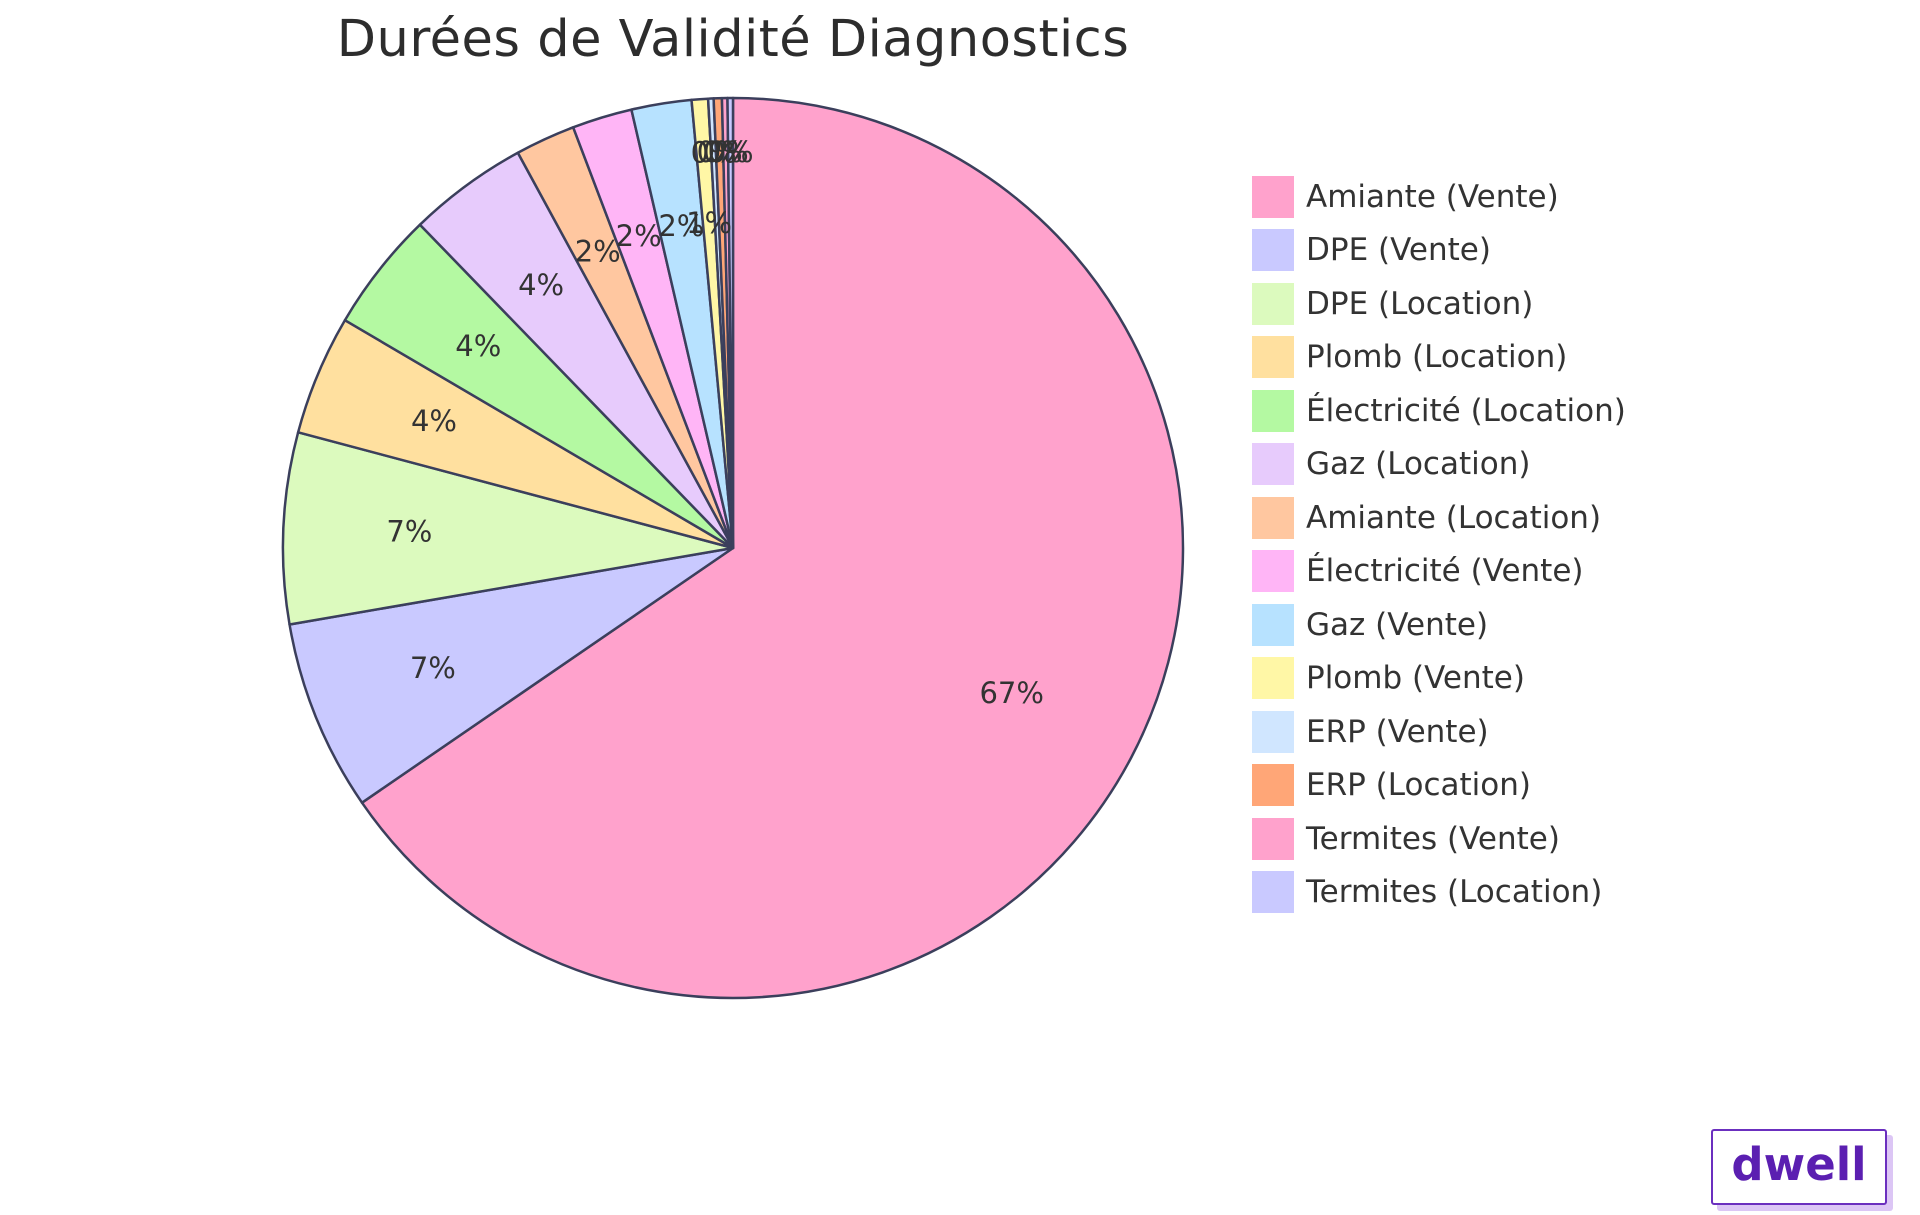 This screenshot has height=1215, width=1920. I want to click on legend-label: DPE (Location), so click(1420, 303).